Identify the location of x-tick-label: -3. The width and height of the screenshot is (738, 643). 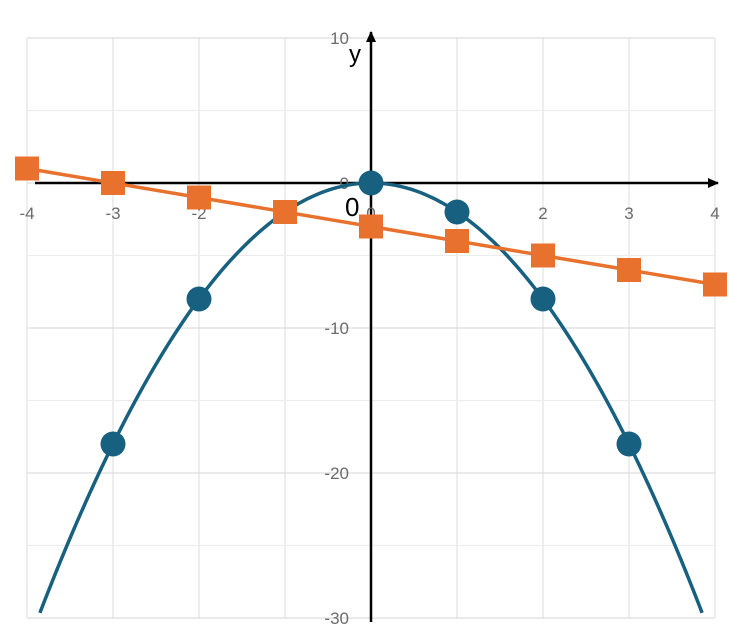
(112, 213).